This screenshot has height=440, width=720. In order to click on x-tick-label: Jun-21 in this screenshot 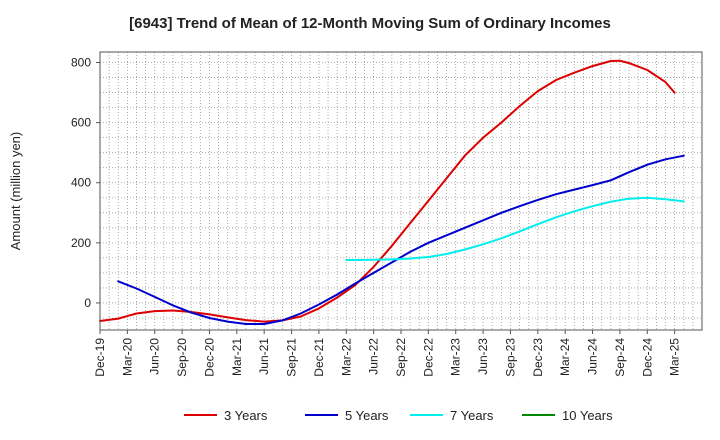, I will do `click(264, 356)`.